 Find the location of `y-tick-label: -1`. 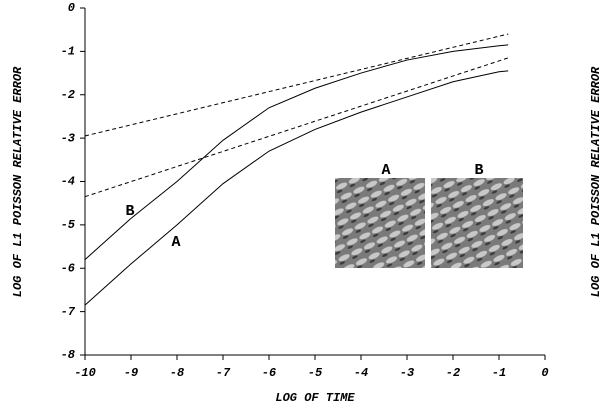

y-tick-label: -1 is located at coordinates (68, 52).